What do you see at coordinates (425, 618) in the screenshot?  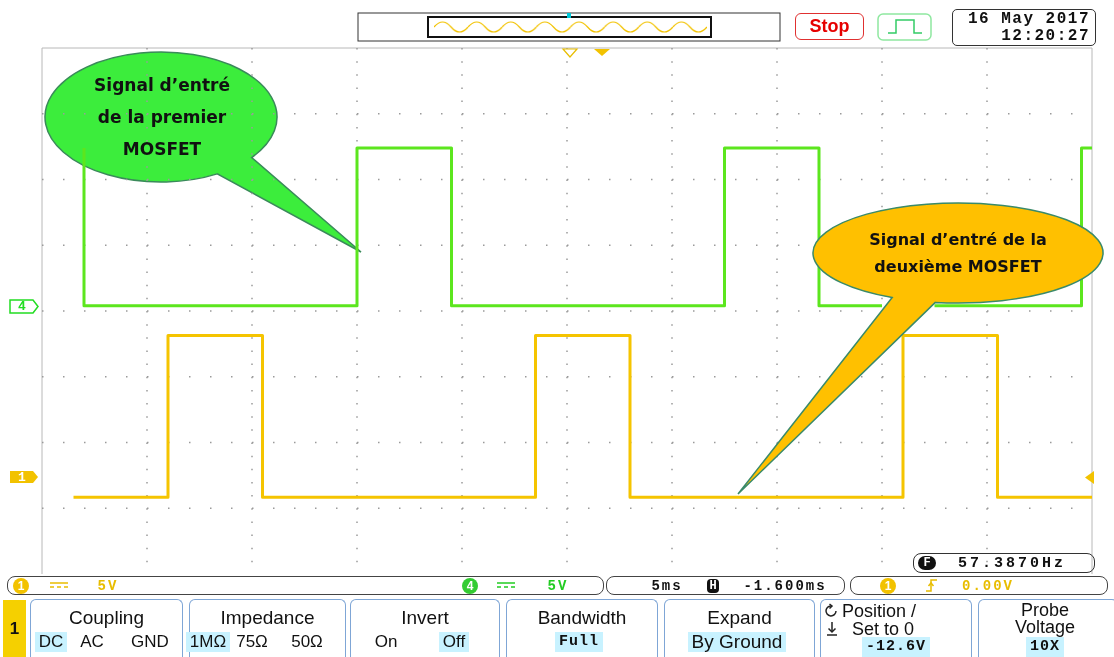 I see `text: Invert` at bounding box center [425, 618].